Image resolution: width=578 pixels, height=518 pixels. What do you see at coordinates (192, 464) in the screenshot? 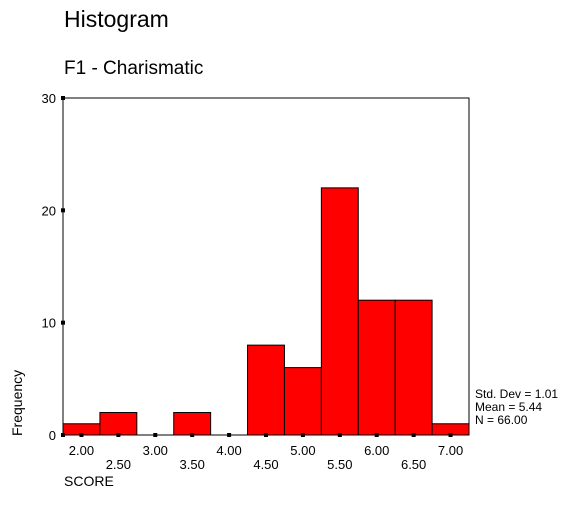
I see `x-tick-label: 3.50` at bounding box center [192, 464].